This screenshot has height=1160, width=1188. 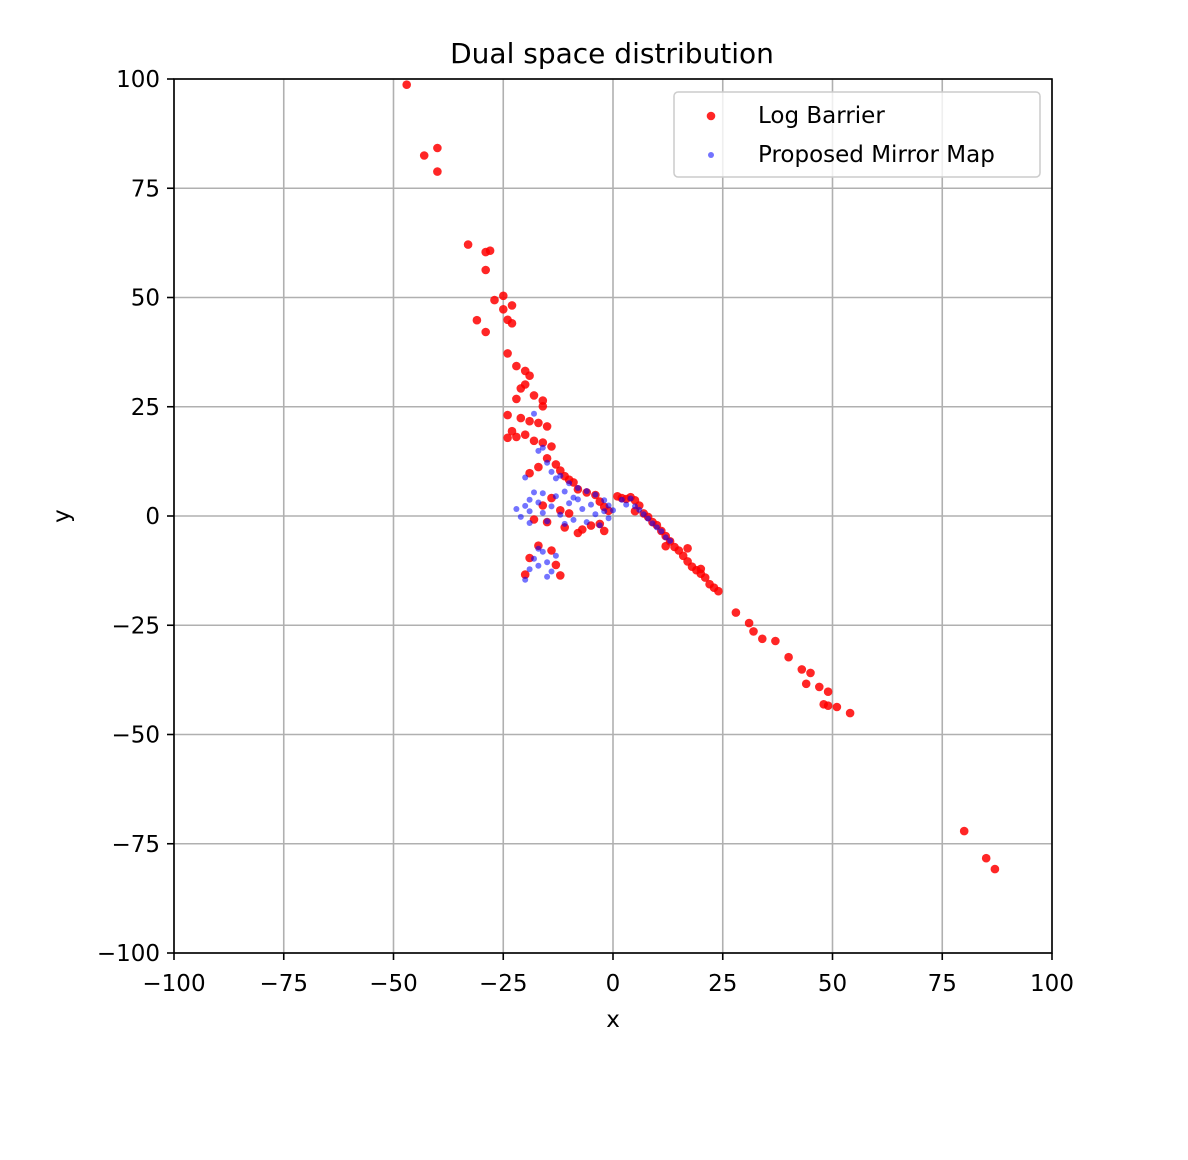 I want to click on y-tick-label: 0, so click(x=152, y=517).